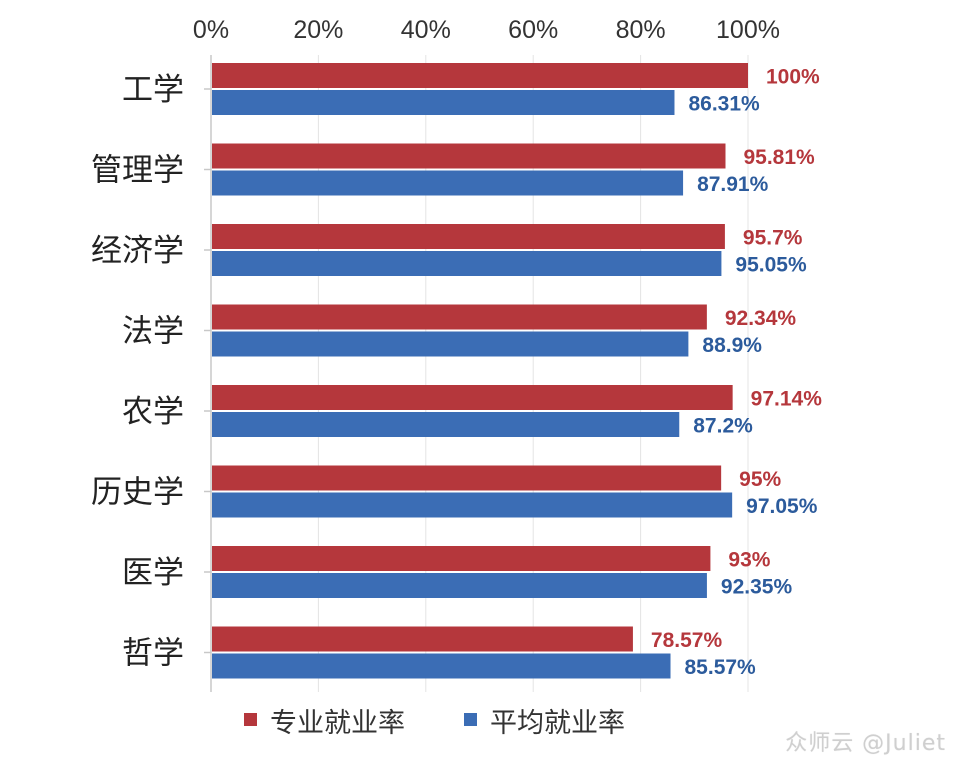 This screenshot has height=765, width=960. I want to click on data-label: 92.34%, so click(761, 318).